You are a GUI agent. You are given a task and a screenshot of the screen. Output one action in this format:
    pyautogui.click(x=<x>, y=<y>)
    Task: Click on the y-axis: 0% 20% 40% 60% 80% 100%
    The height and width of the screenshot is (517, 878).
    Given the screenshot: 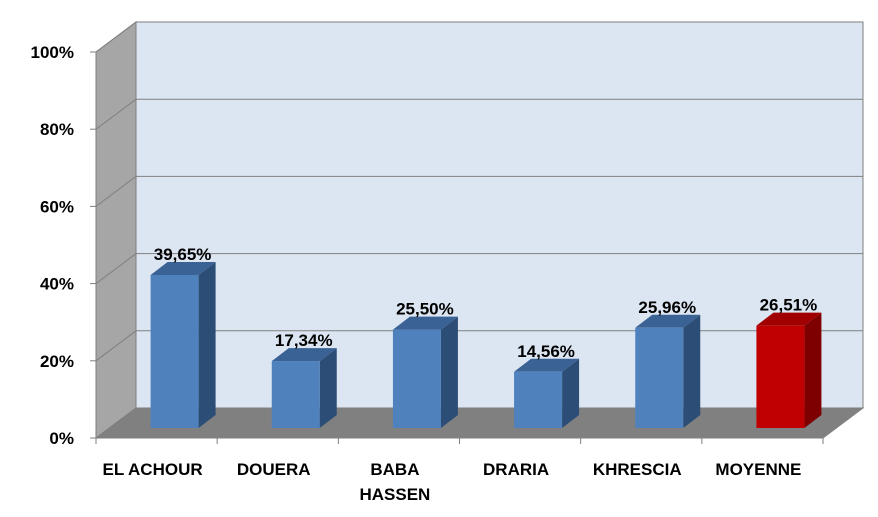 What is the action you would take?
    pyautogui.click(x=64, y=245)
    